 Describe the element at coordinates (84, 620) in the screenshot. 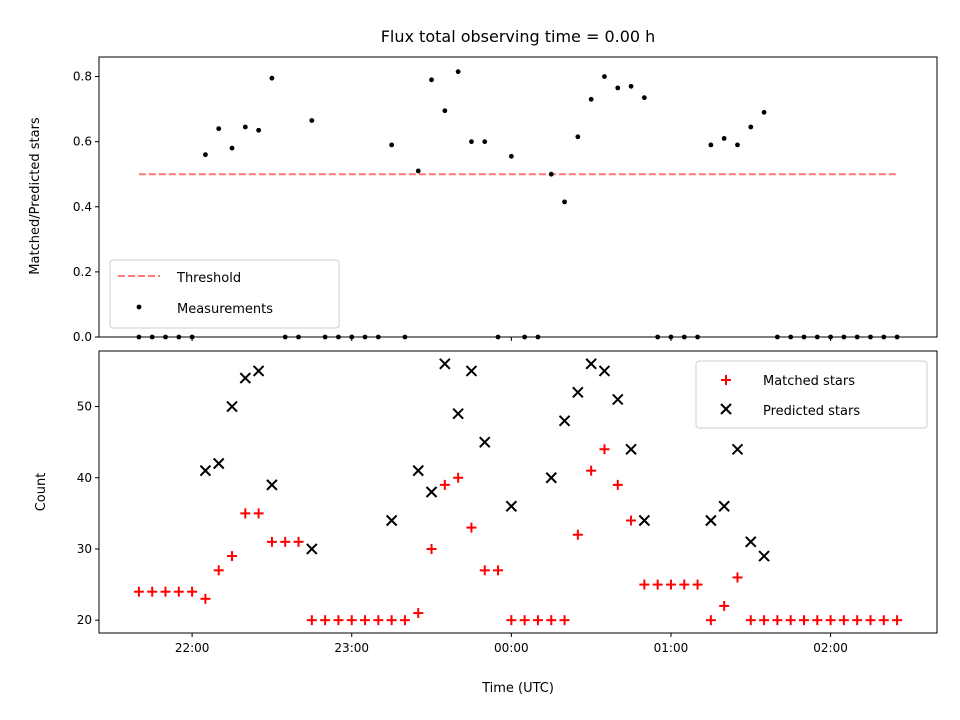

I see `bottom-ytick-label: 20` at that location.